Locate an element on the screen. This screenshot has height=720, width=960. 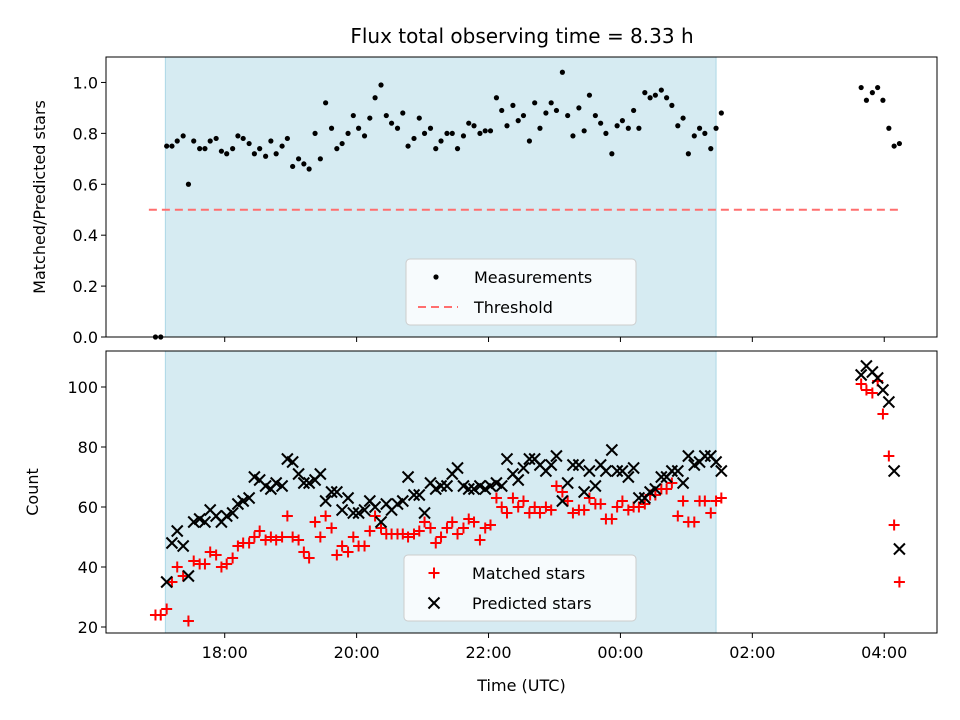
count-y-tick-label: 20 is located at coordinates (88, 627).